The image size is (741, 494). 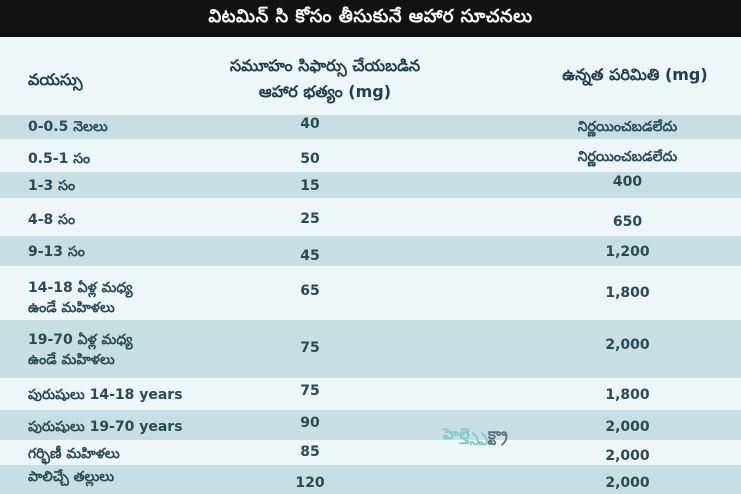 I want to click on cell-upper-limit: 1,200, so click(x=627, y=252).